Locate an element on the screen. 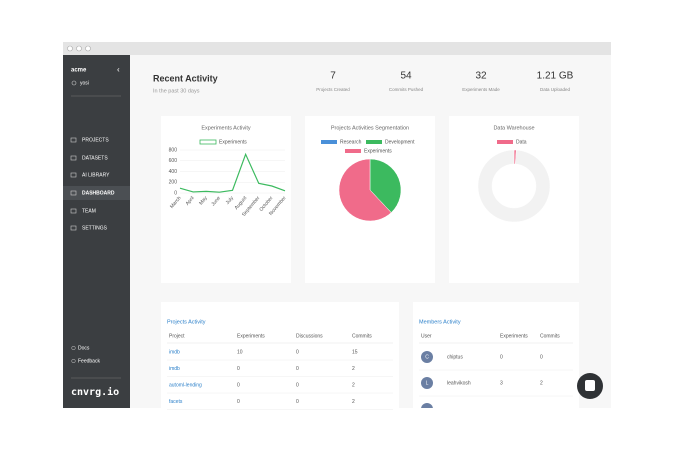 This screenshot has width=675, height=450. footer-link: Feedback is located at coordinates (89, 361).